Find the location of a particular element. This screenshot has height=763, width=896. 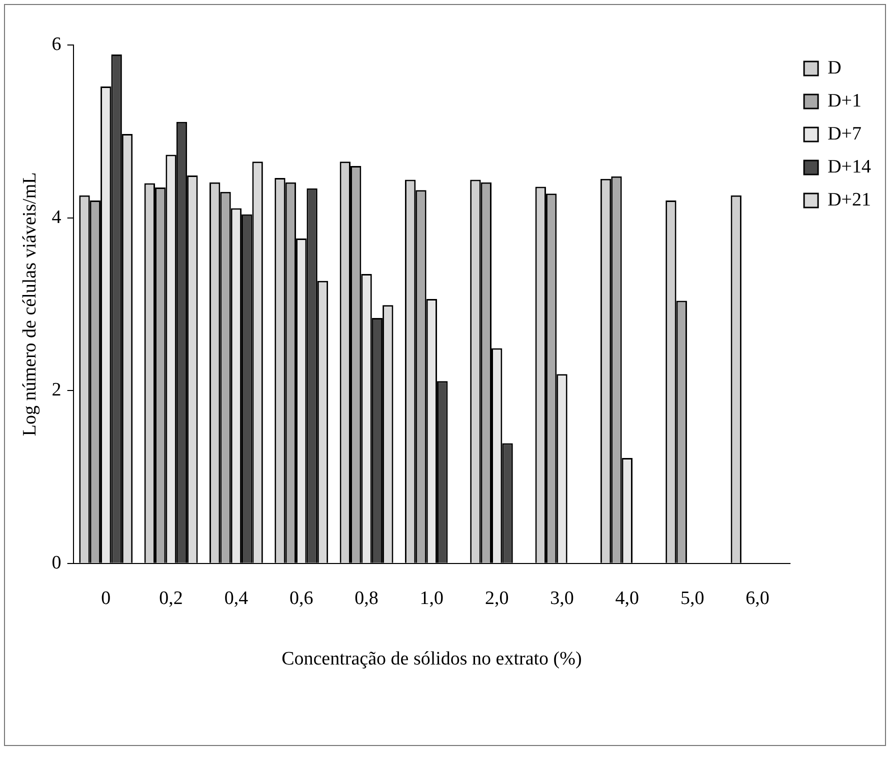

x-tick-label: 2,0 is located at coordinates (496, 598).